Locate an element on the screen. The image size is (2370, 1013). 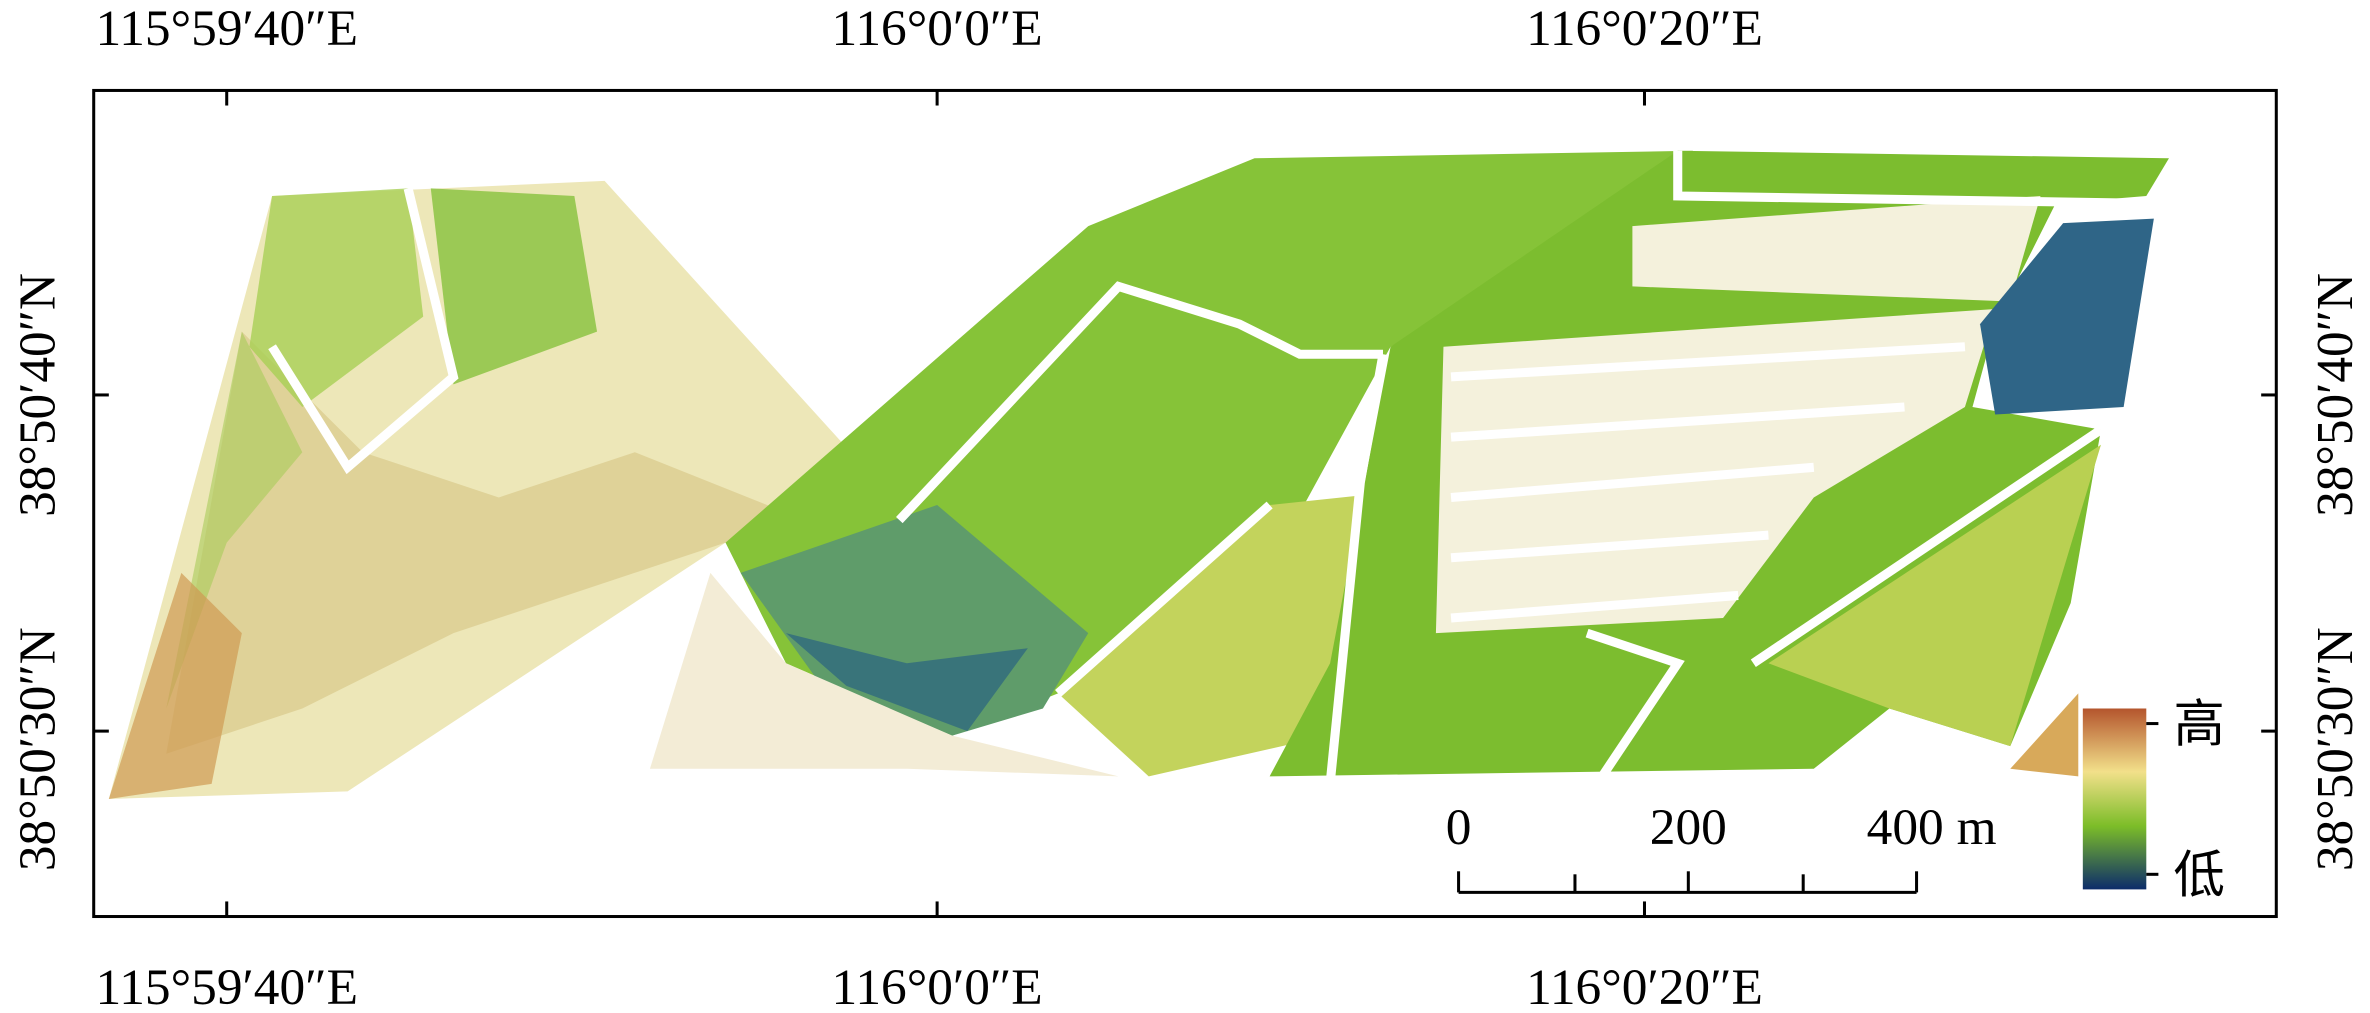
legend-label: 高 is located at coordinates (2199, 725).